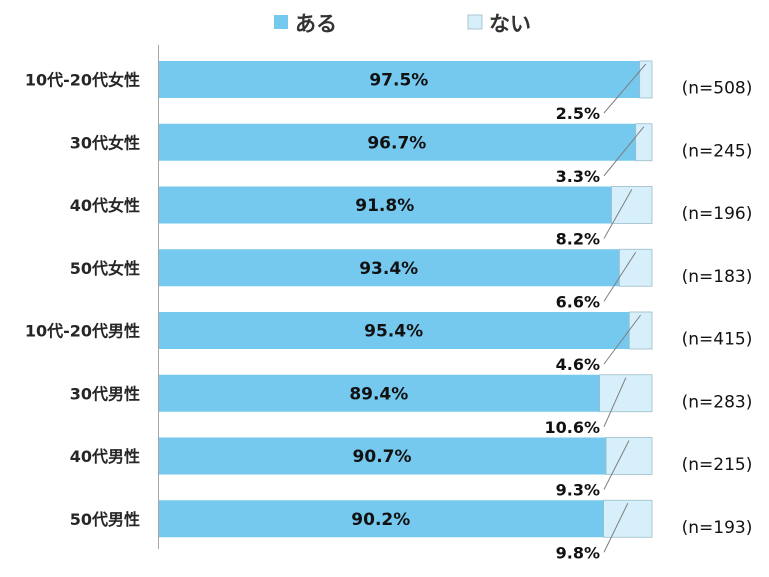 The image size is (769, 577). I want to click on value-label-series-0: 93.4%, so click(388, 269).